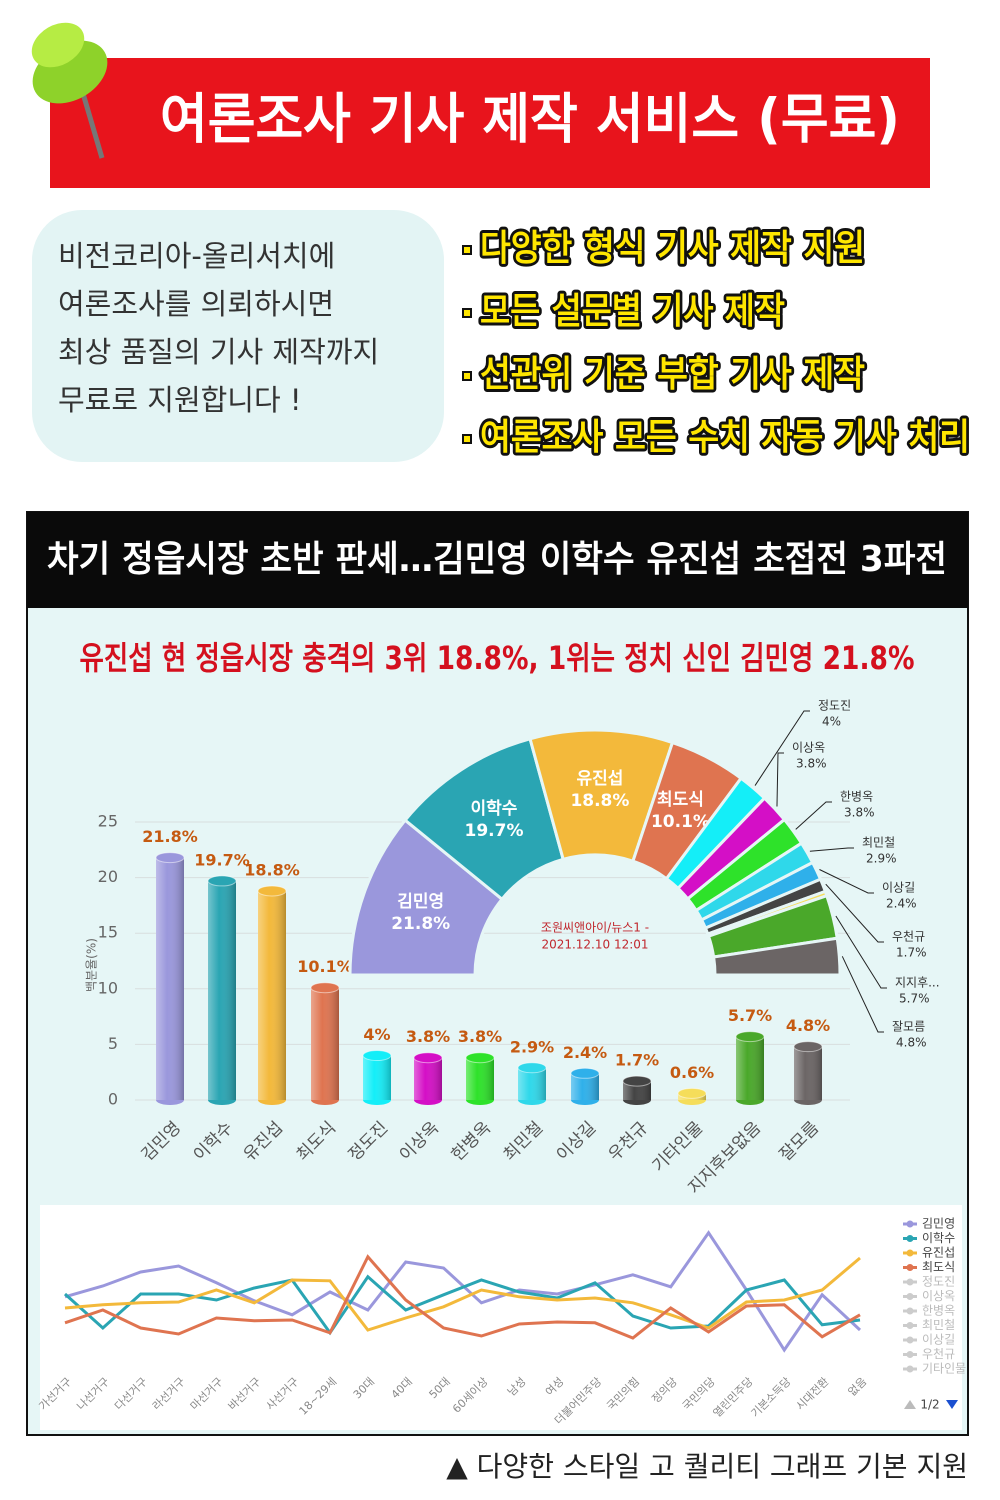 Image resolution: width=1000 pixels, height=1500 pixels. What do you see at coordinates (196, 256) in the screenshot?
I see `intro-line: 비전코리아-올리서치에` at bounding box center [196, 256].